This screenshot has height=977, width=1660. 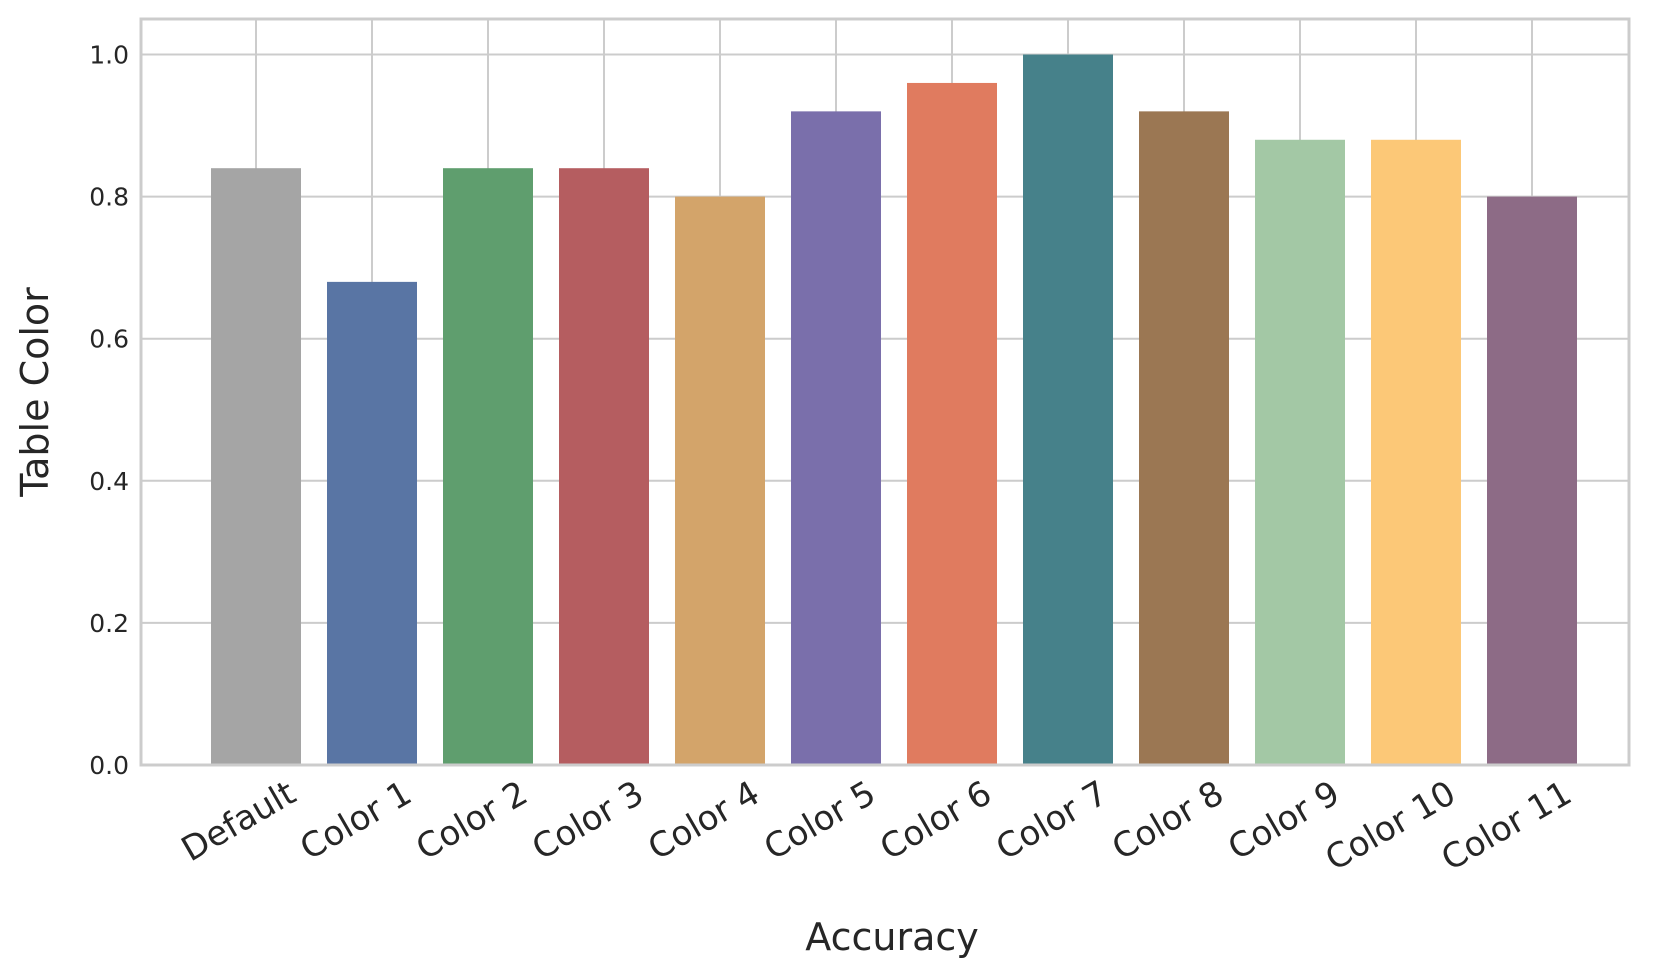 I want to click on y-tick-label: 0.4, so click(x=109, y=481).